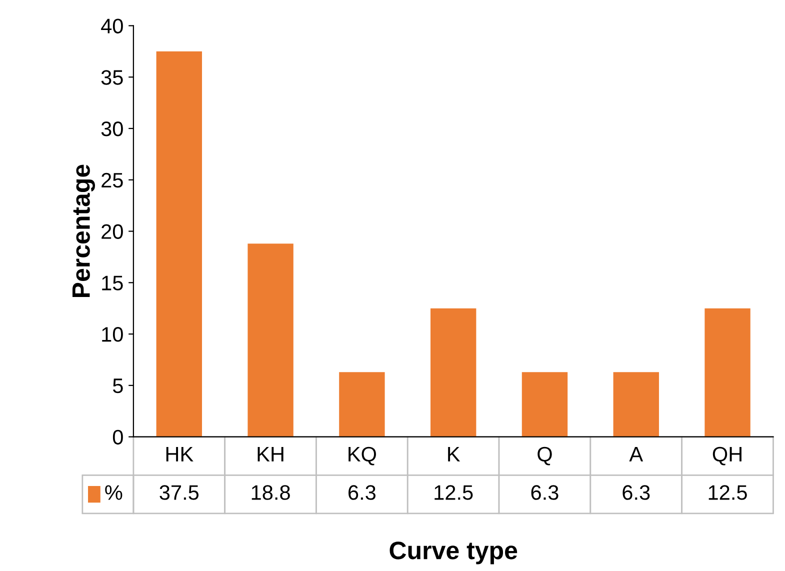  I want to click on y-tick-label: 35, so click(112, 77).